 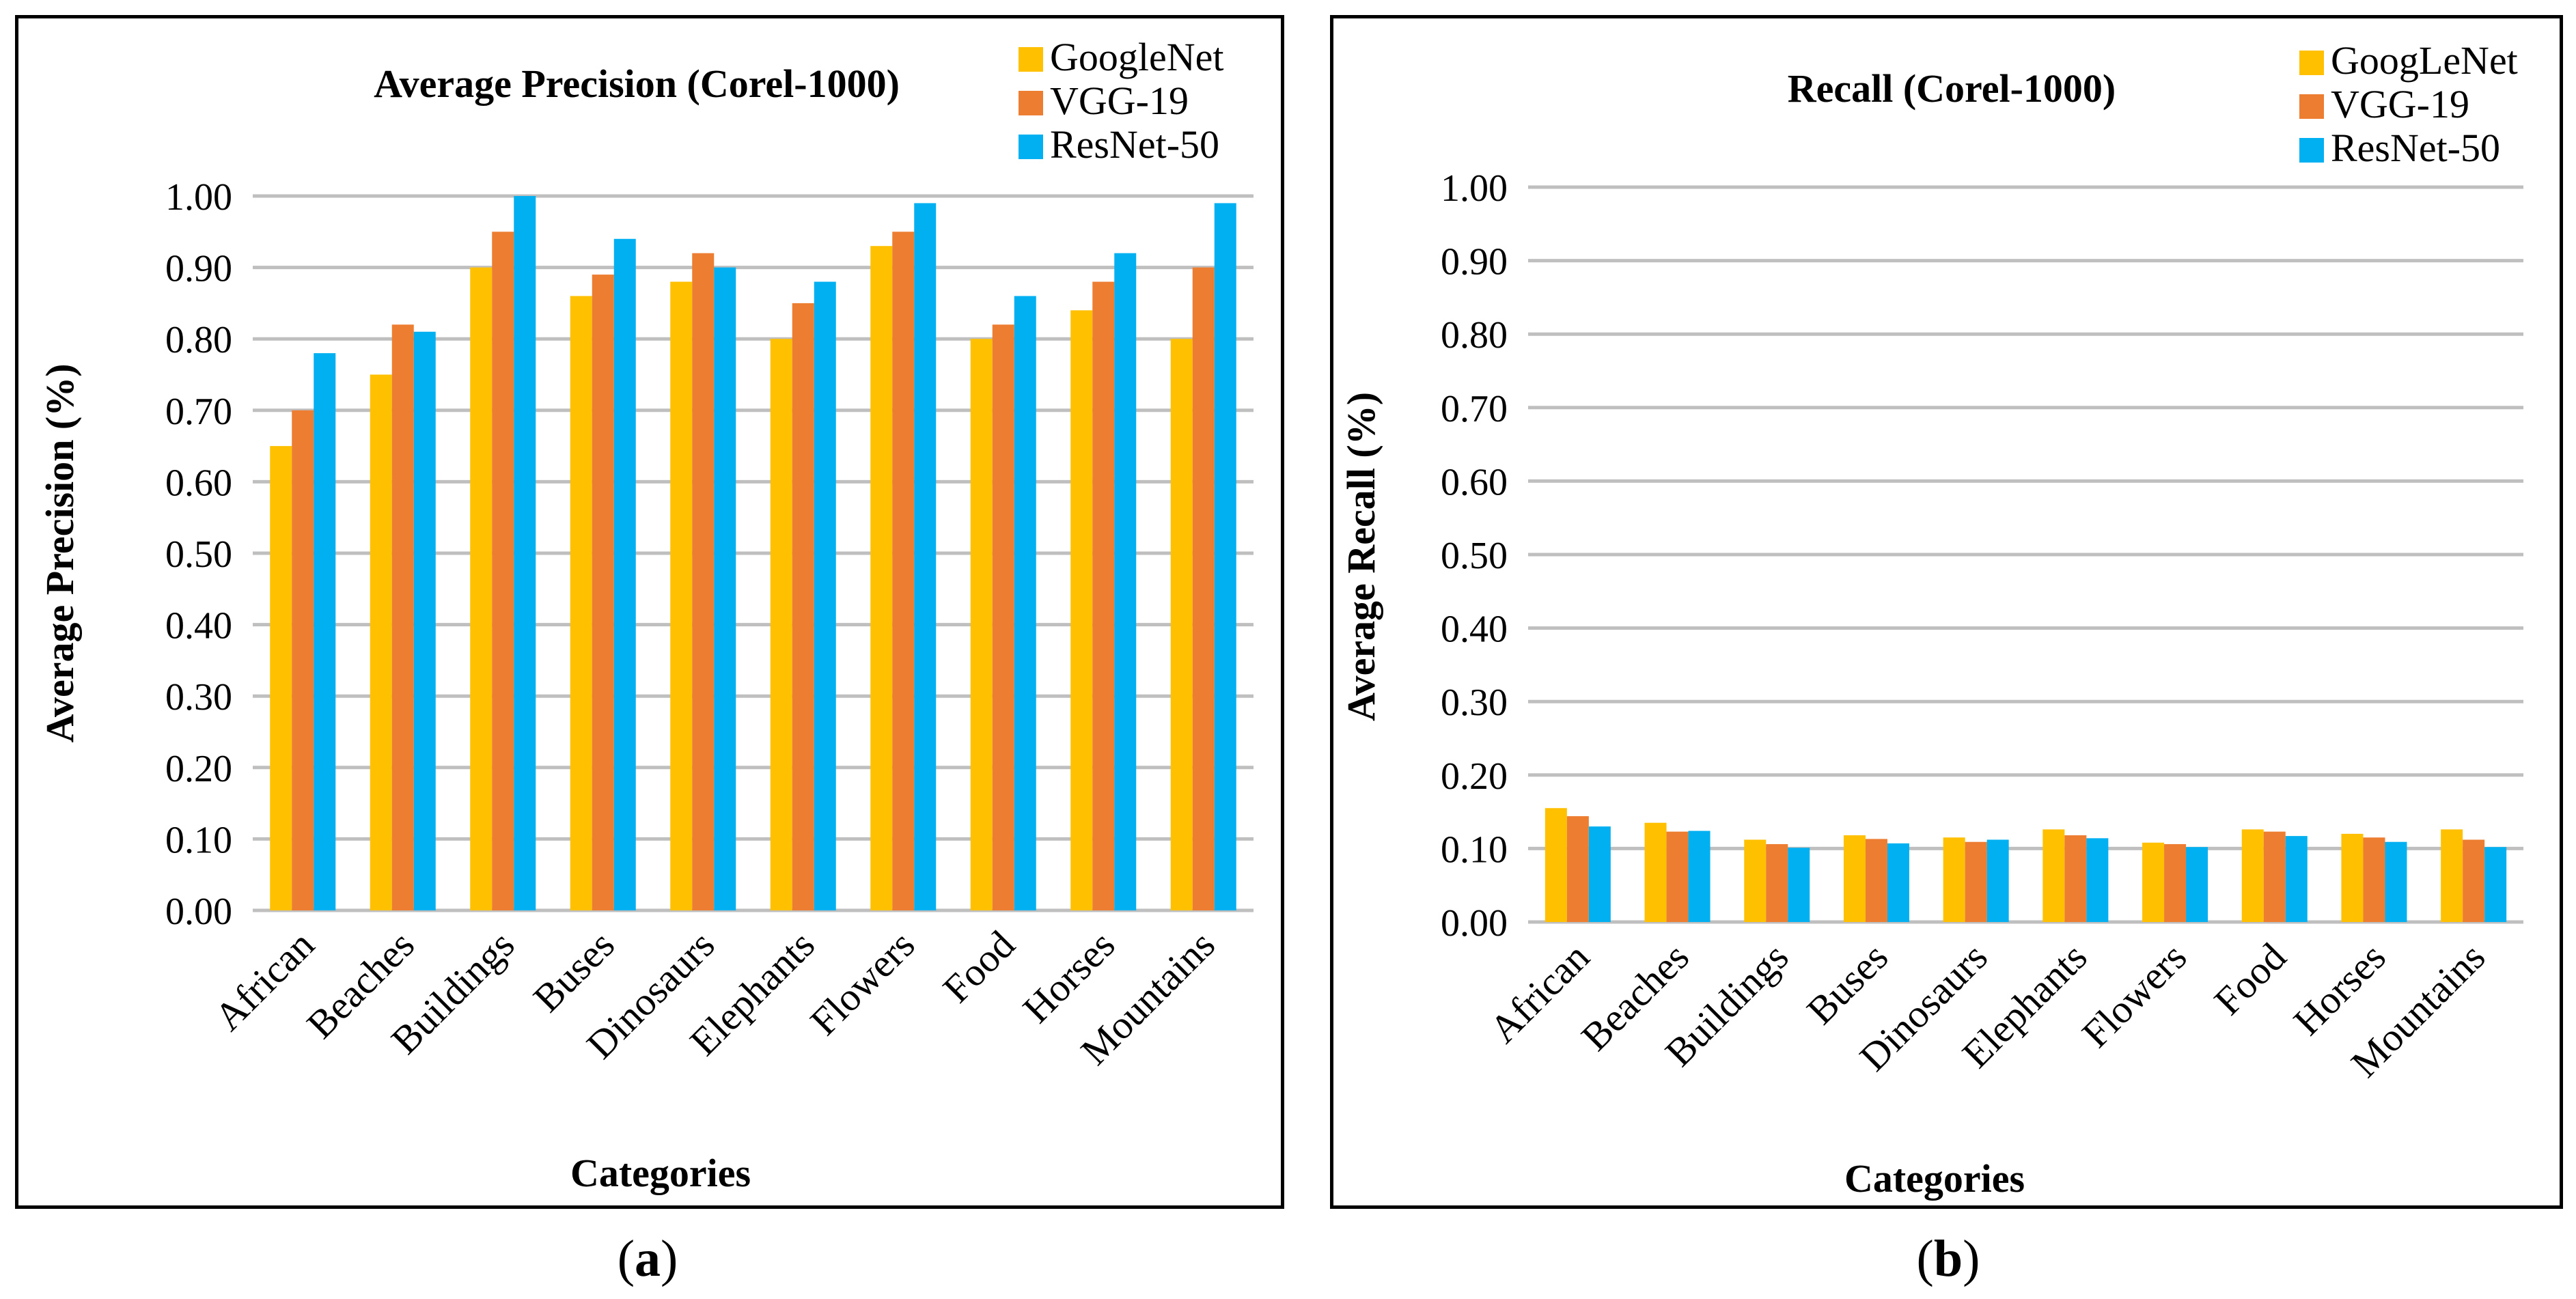 What do you see at coordinates (198, 483) in the screenshot?
I see `precision-y-tick-label: 0.60` at bounding box center [198, 483].